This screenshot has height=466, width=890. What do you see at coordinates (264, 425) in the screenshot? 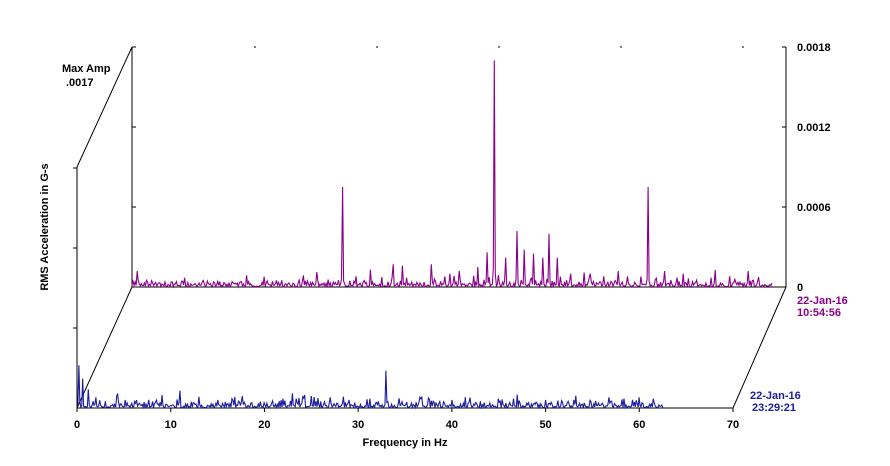
I see `x-tick-label: 20` at bounding box center [264, 425].